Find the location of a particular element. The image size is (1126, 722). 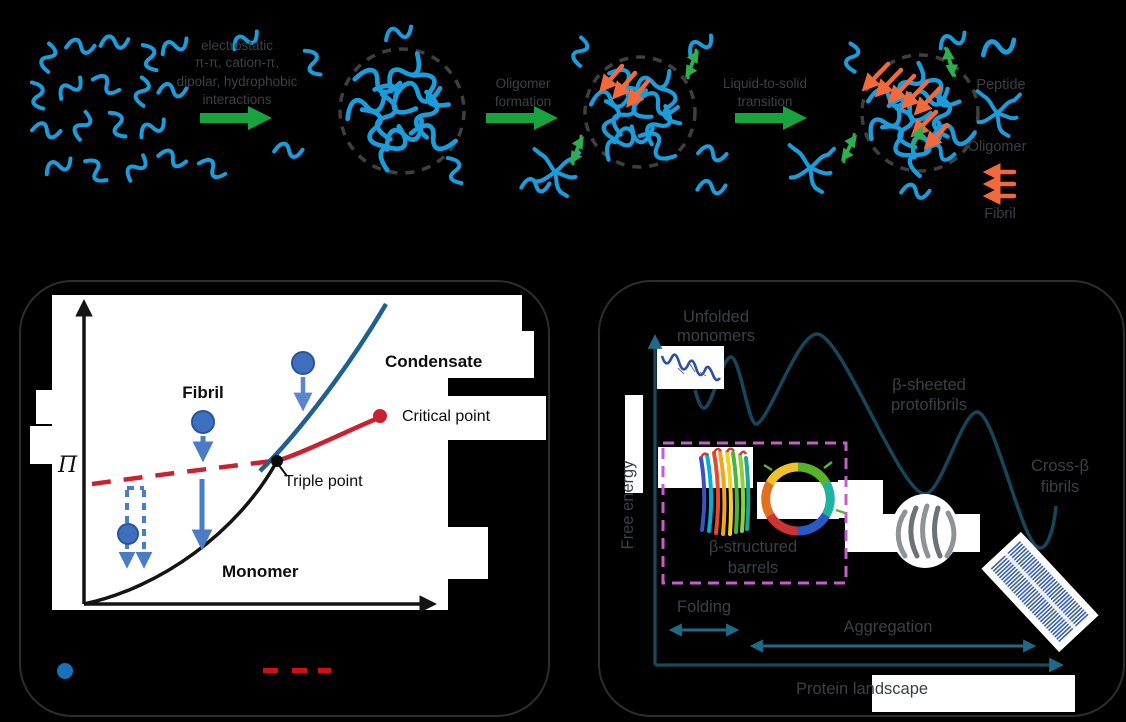

condensate-3-icon is located at coordinates (917, 120).